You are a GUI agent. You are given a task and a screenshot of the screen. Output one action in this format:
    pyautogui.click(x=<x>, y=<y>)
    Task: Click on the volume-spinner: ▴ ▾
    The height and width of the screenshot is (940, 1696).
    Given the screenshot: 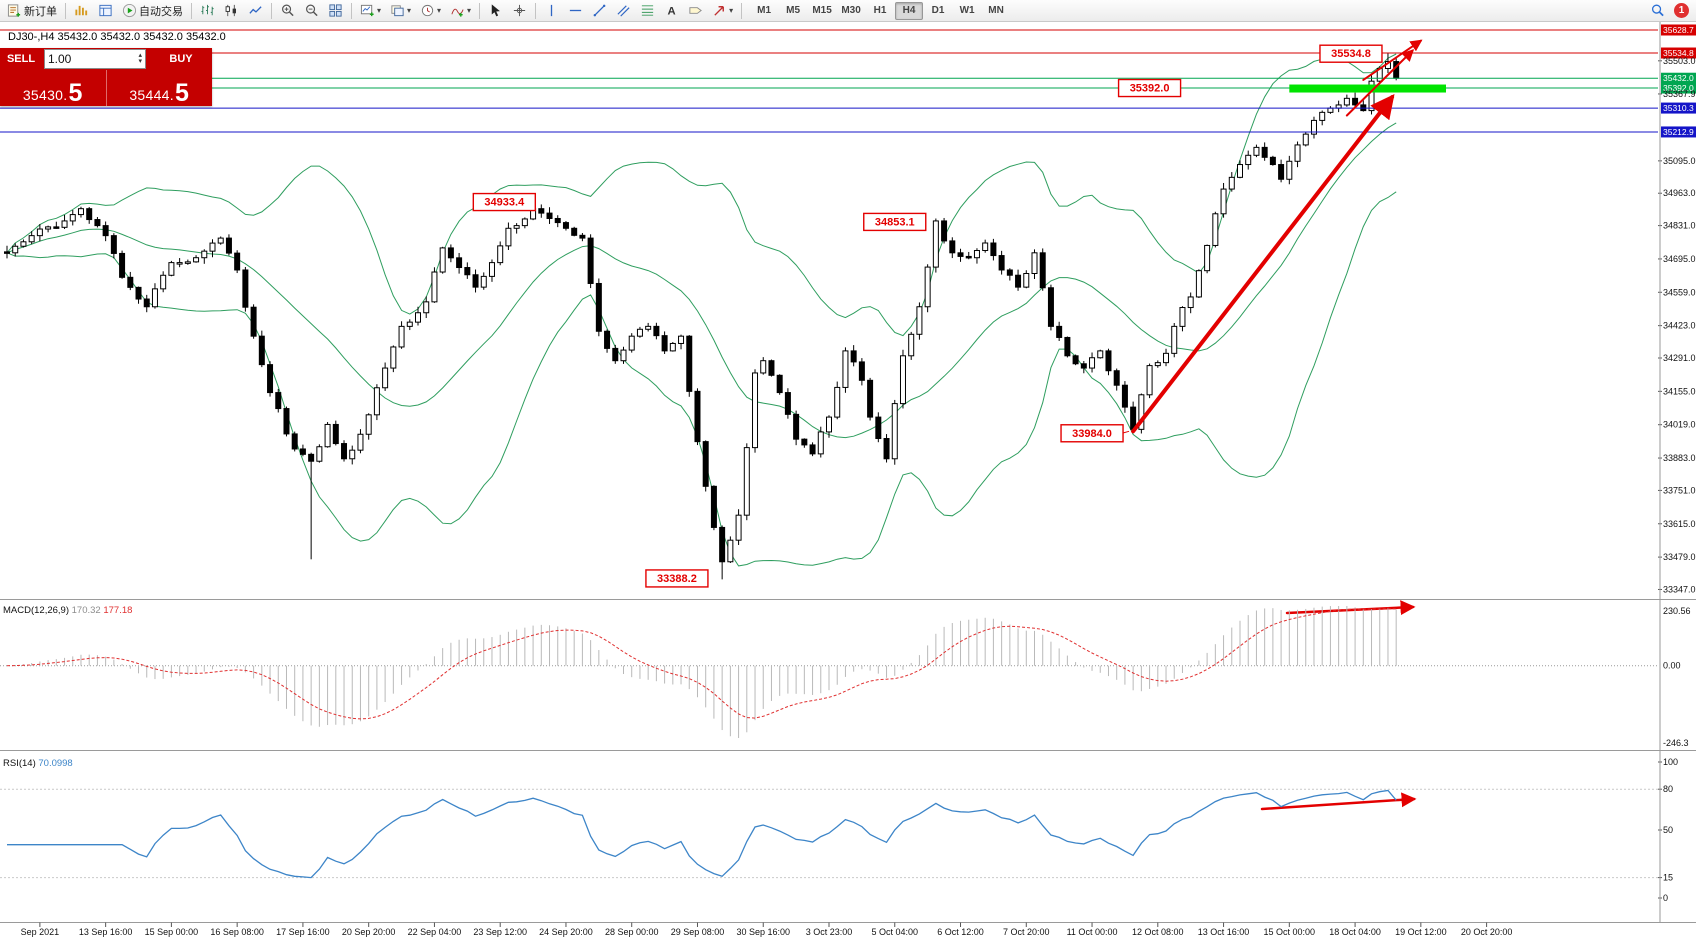 What is the action you would take?
    pyautogui.click(x=140, y=58)
    